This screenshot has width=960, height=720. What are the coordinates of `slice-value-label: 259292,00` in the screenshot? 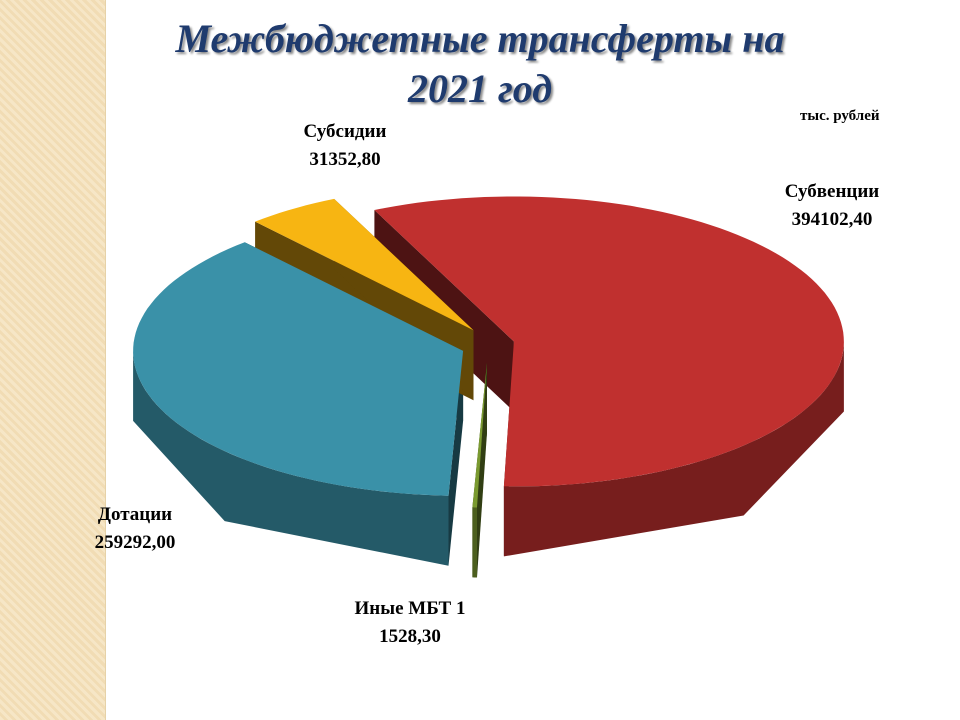 It's located at (135, 542).